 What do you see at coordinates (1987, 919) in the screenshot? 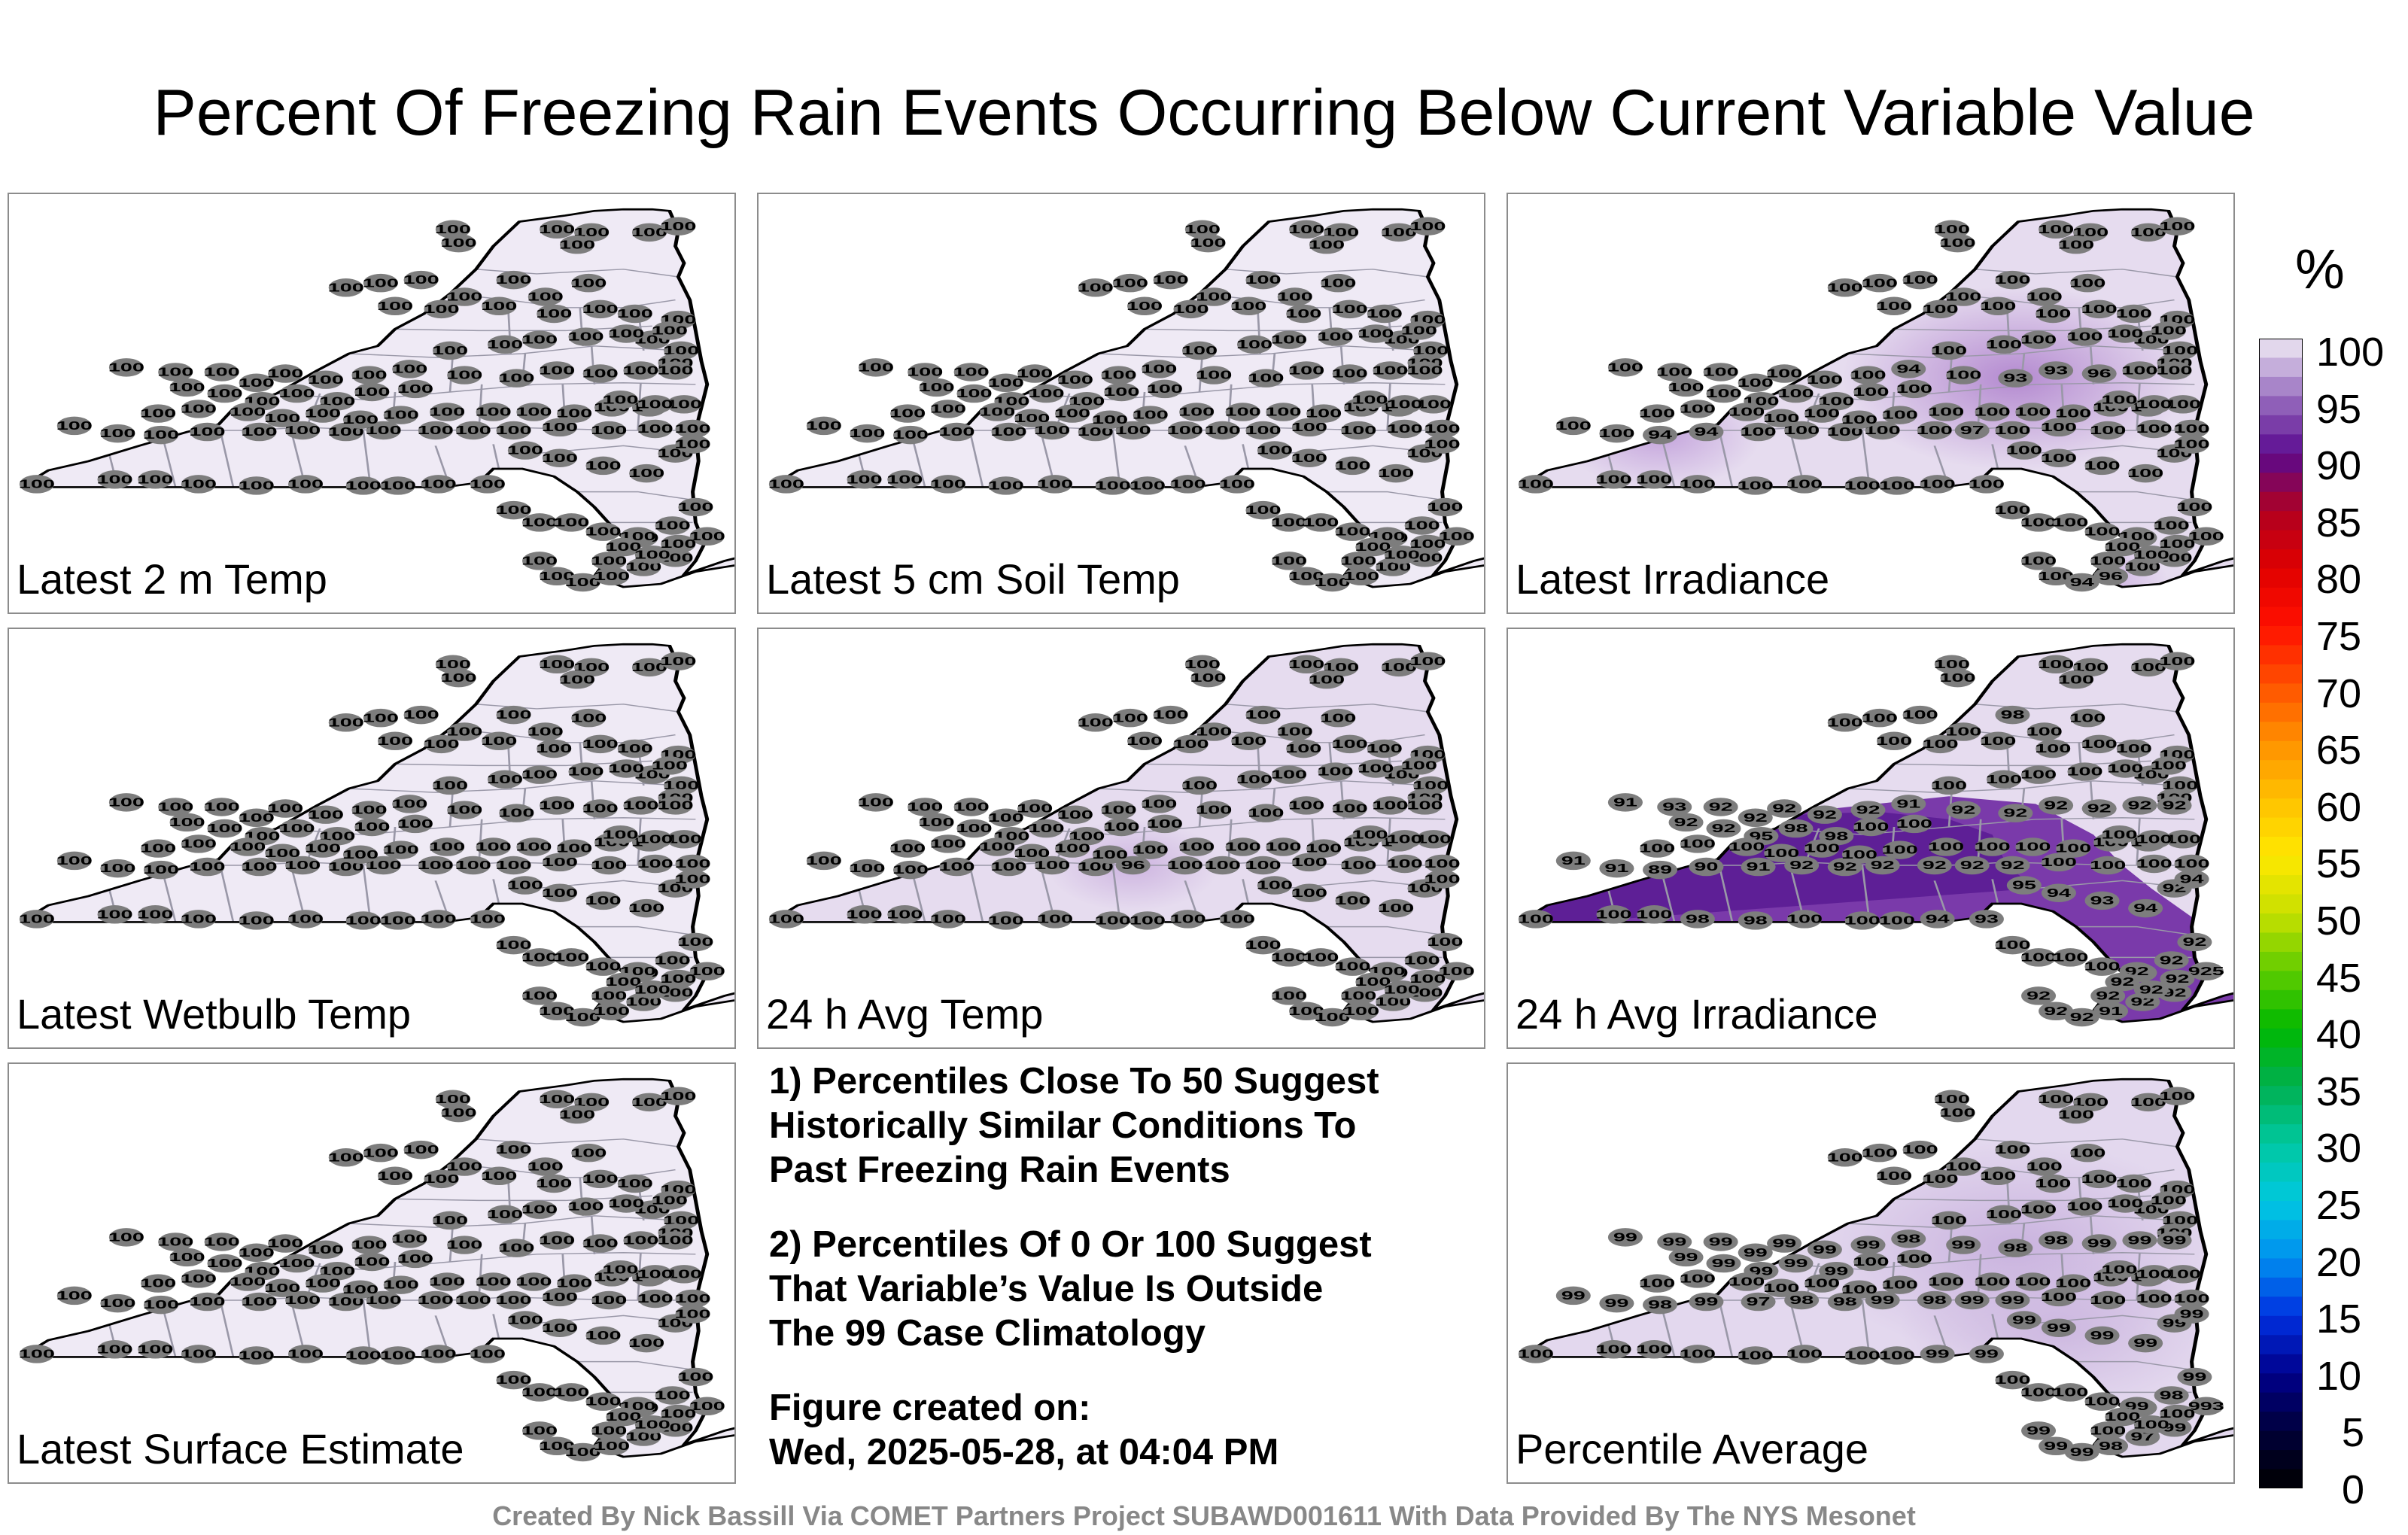
I see `station-value: 93` at bounding box center [1987, 919].